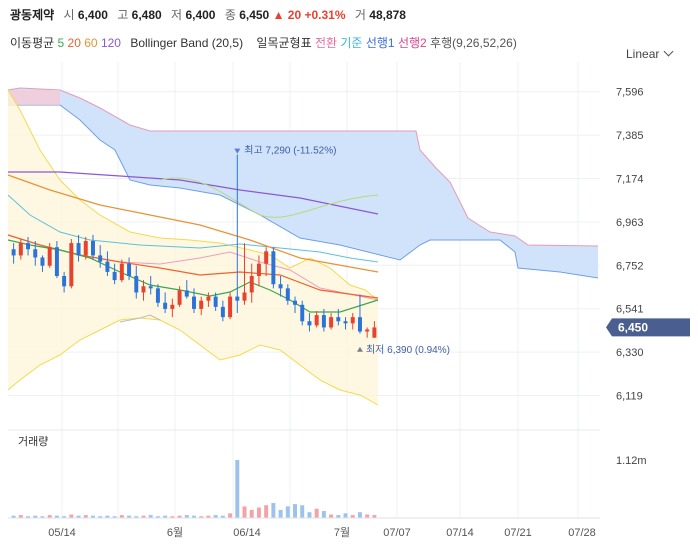  I want to click on span2-label: 선행2, so click(412, 43).